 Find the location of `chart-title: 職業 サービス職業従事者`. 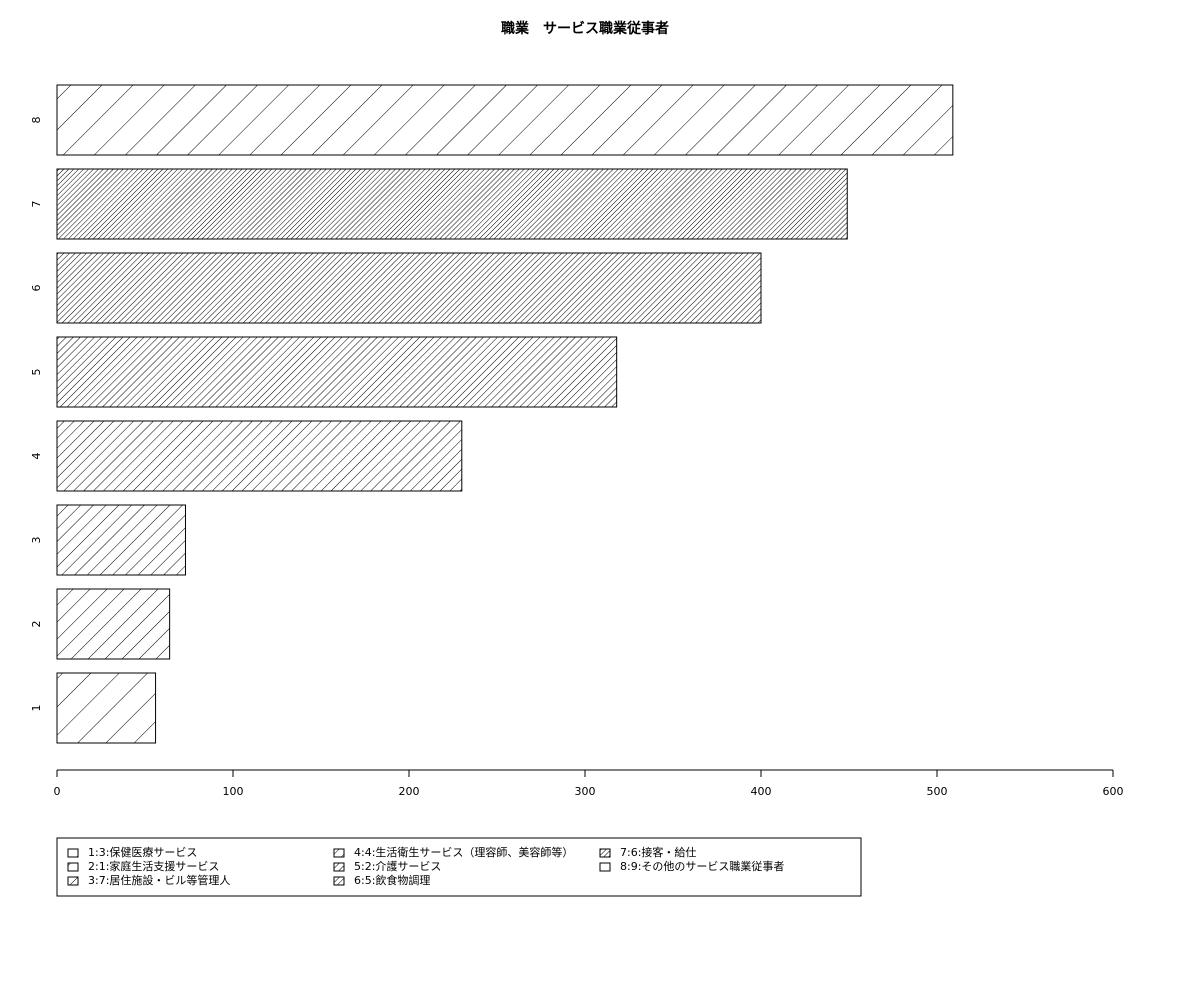

chart-title: 職業 サービス職業従事者 is located at coordinates (585, 28).